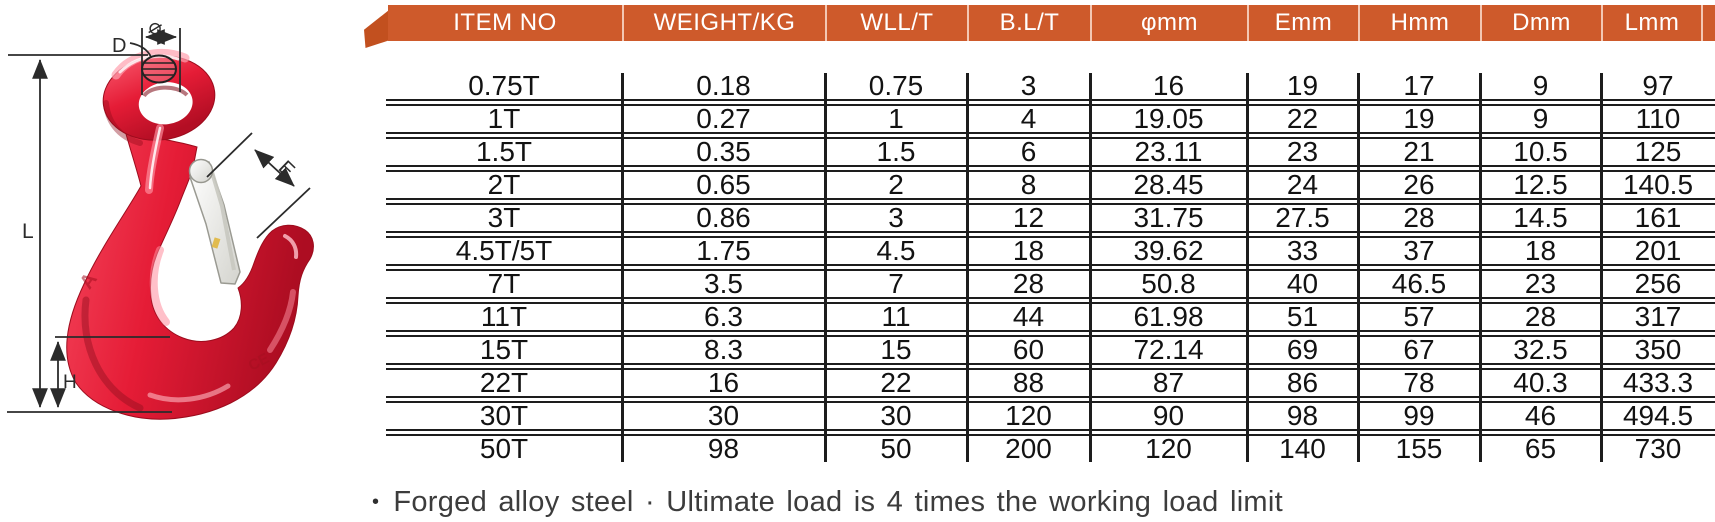  What do you see at coordinates (1050, 281) in the screenshot?
I see `table-row: 7T 3.5 7 28 50.8 40 46.5 23 256` at bounding box center [1050, 281].